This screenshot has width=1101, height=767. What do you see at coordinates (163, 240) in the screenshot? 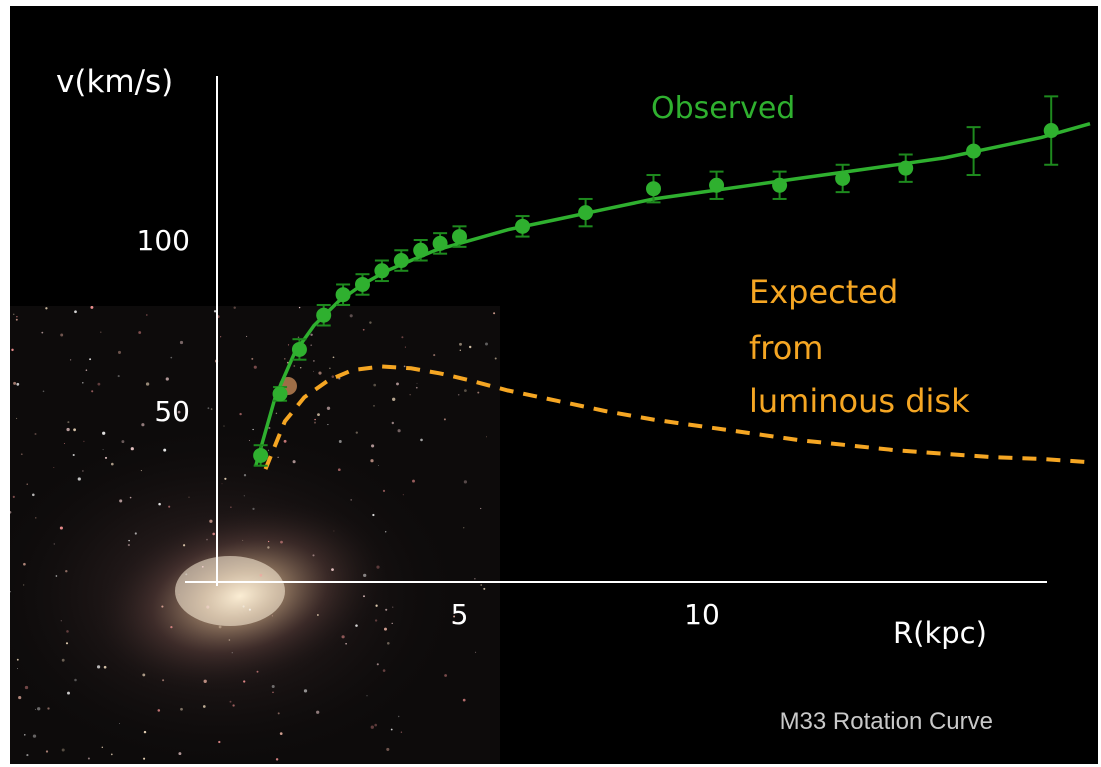
I see `y-tick-label: 100` at bounding box center [163, 240].